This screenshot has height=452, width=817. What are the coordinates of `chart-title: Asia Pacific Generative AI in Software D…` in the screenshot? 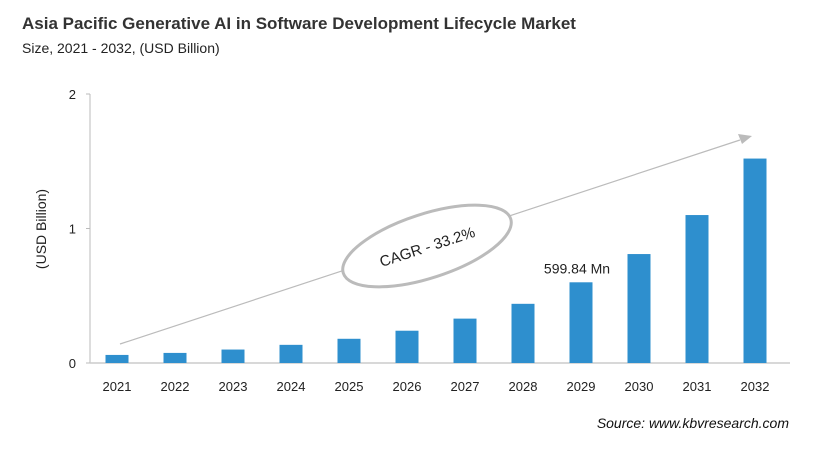 It's located at (299, 23).